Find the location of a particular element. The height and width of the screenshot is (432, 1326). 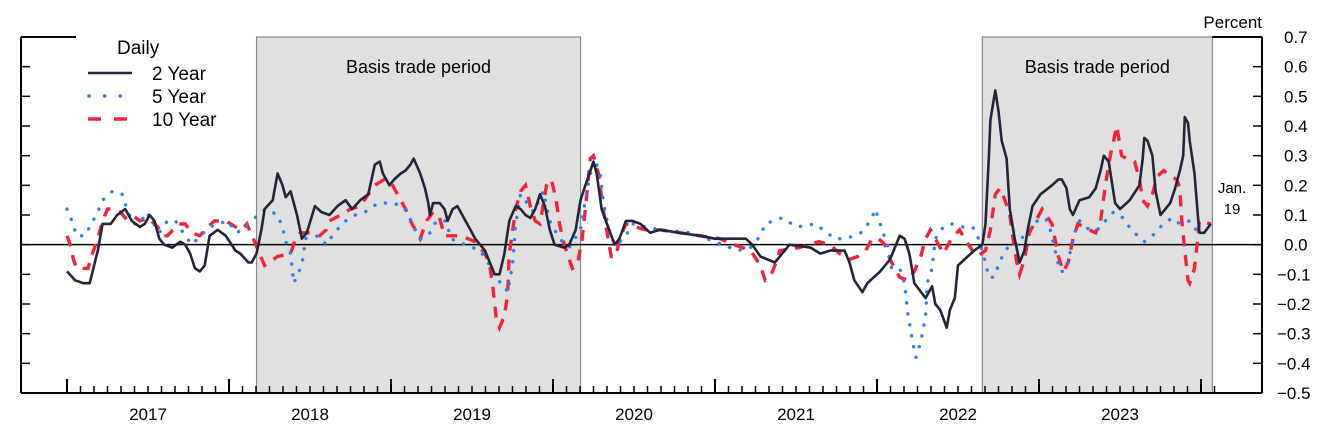

x-tick-label: 2022 is located at coordinates (958, 414).